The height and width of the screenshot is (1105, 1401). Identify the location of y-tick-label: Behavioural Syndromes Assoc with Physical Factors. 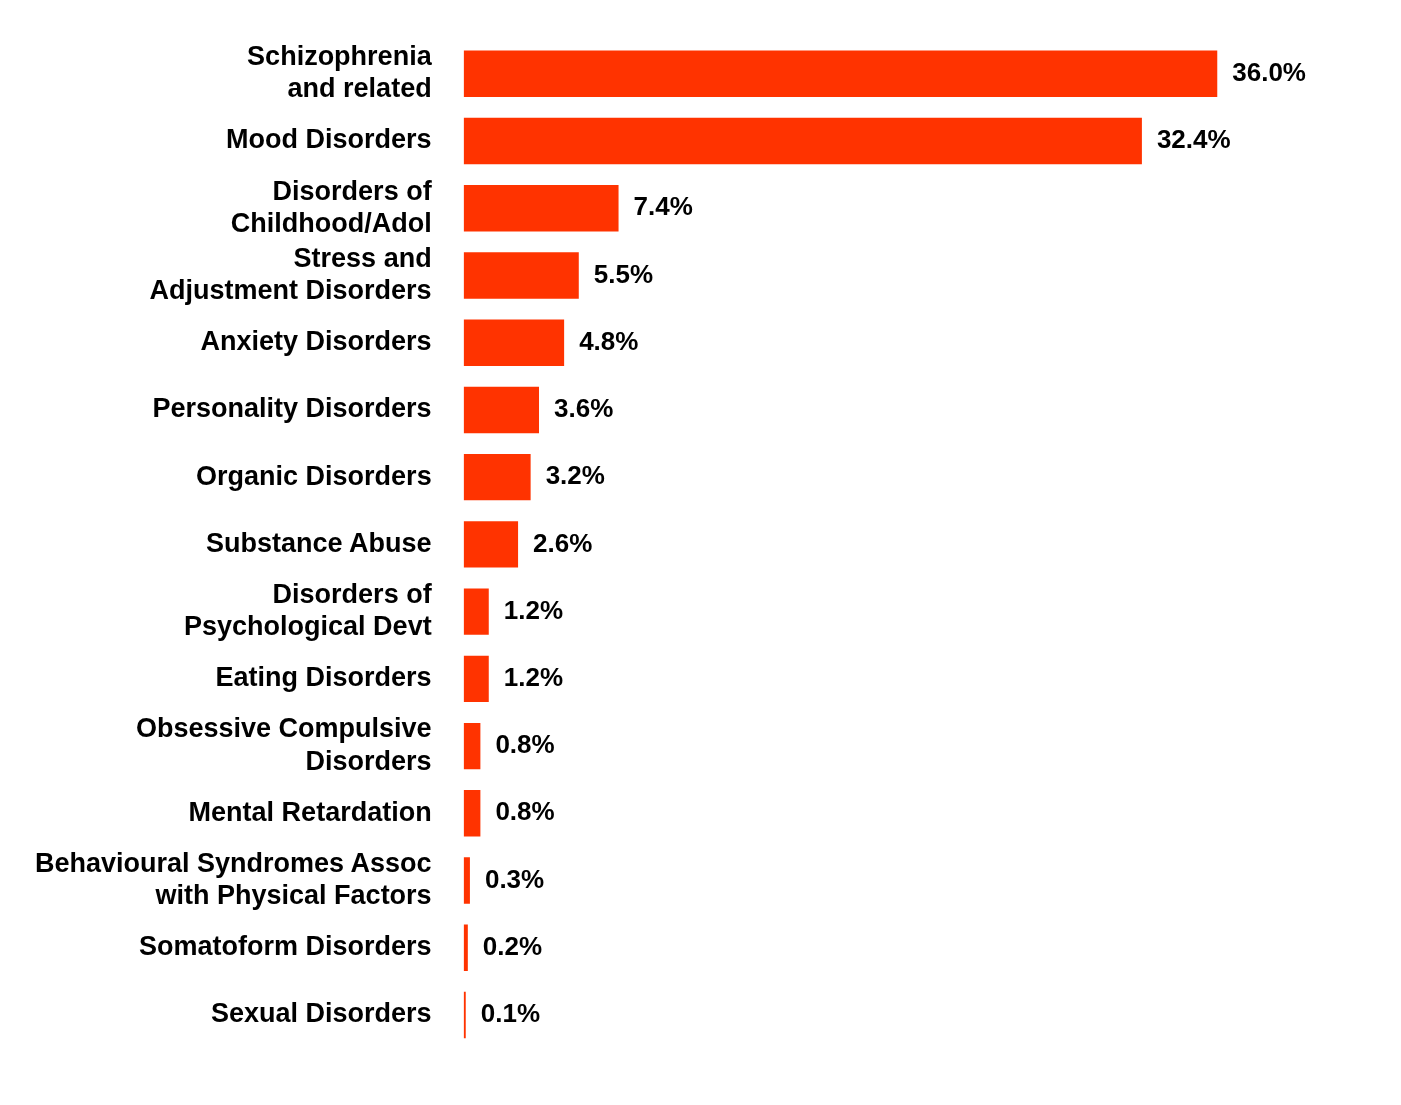
(233, 879).